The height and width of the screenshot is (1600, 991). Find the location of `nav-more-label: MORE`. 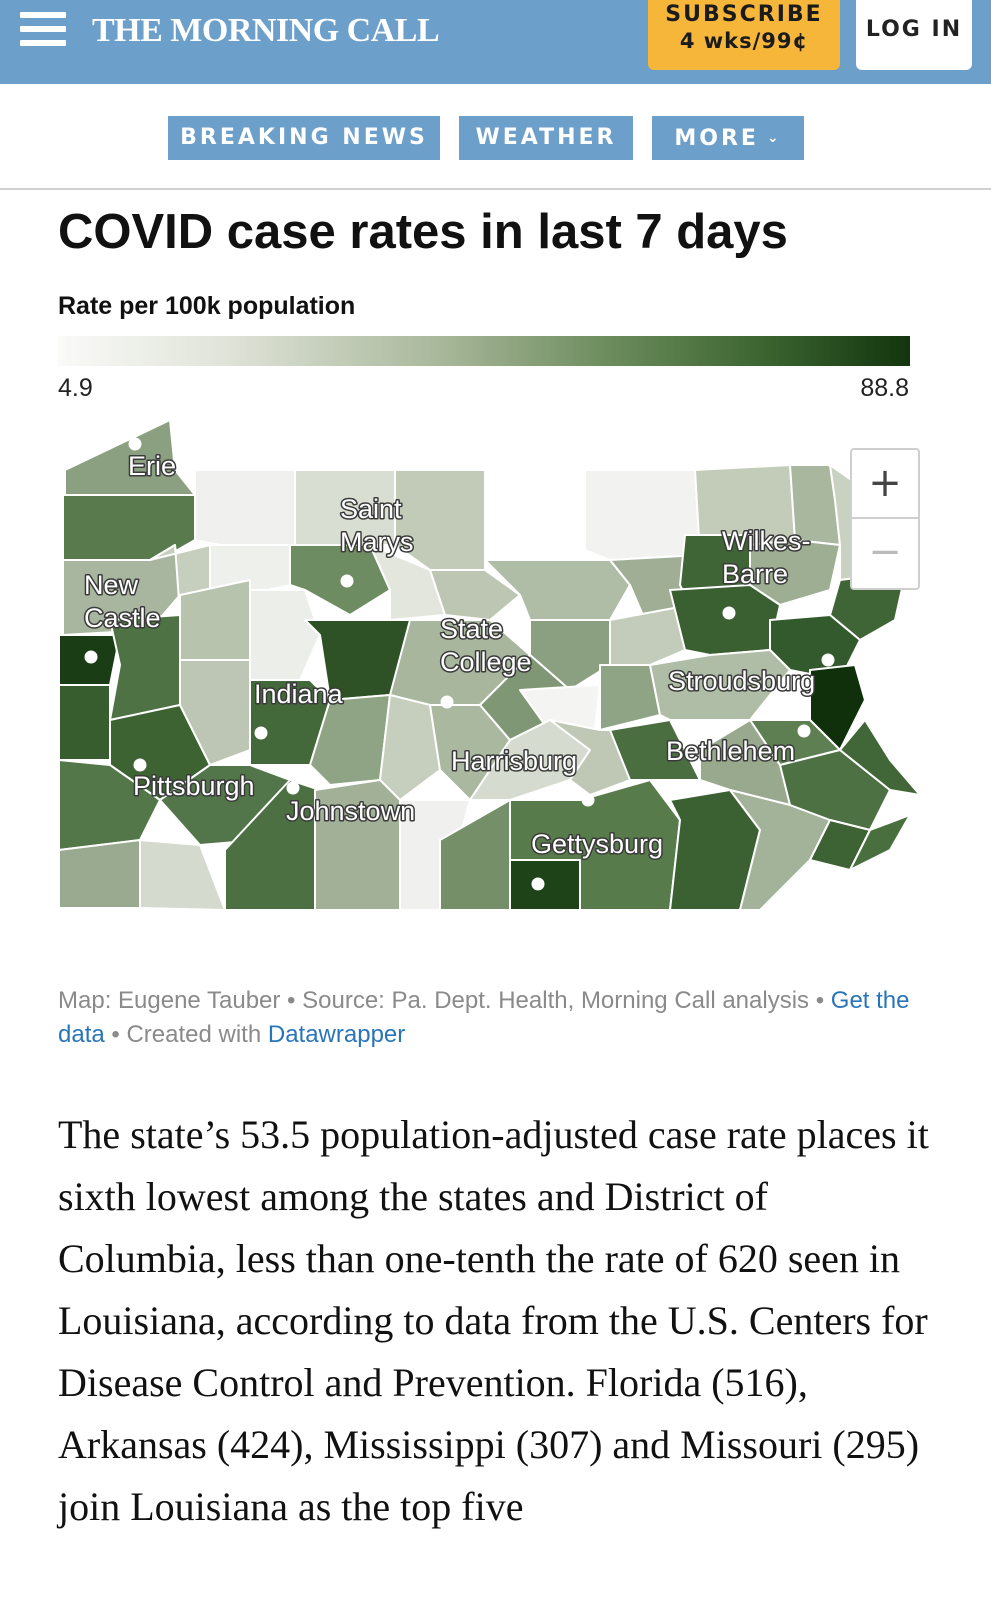

nav-more-label: MORE is located at coordinates (716, 138).